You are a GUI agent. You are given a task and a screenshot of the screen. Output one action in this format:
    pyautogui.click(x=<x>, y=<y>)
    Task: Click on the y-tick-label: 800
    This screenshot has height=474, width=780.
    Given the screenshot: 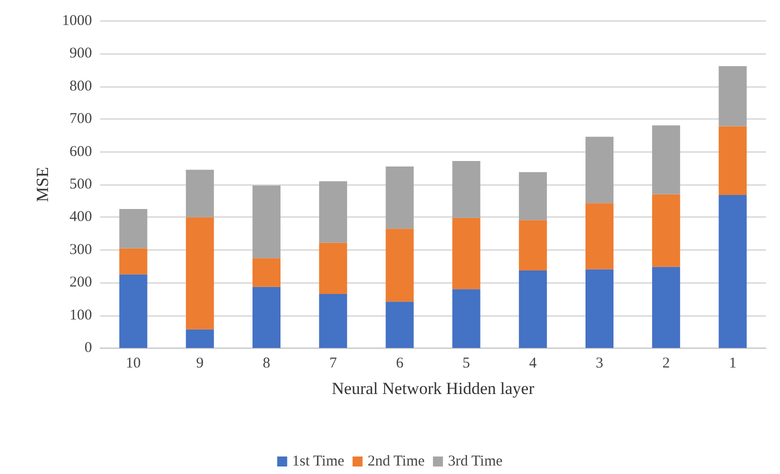 What is the action you would take?
    pyautogui.click(x=81, y=86)
    